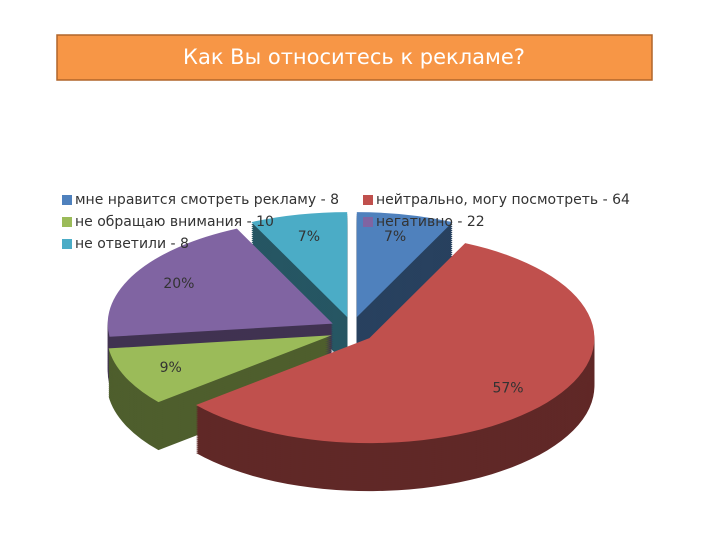 This screenshot has height=540, width=720. What do you see at coordinates (171, 368) in the screenshot?
I see `data-label: 9%` at bounding box center [171, 368].